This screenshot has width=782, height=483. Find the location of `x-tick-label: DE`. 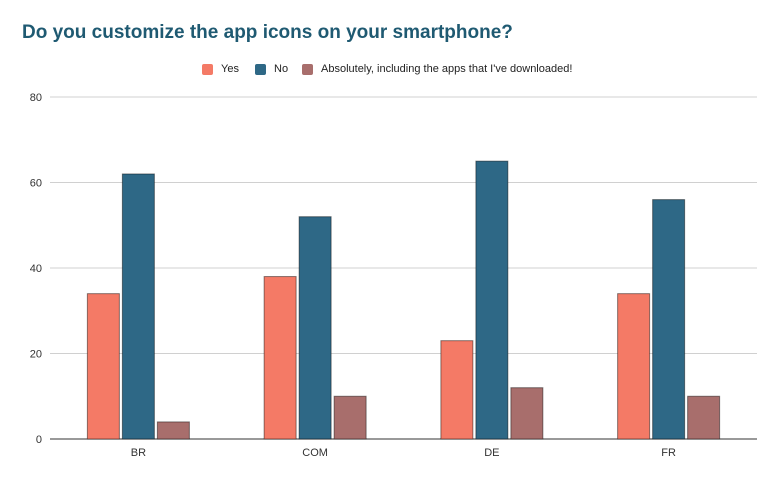

x-tick-label: DE is located at coordinates (491, 453).